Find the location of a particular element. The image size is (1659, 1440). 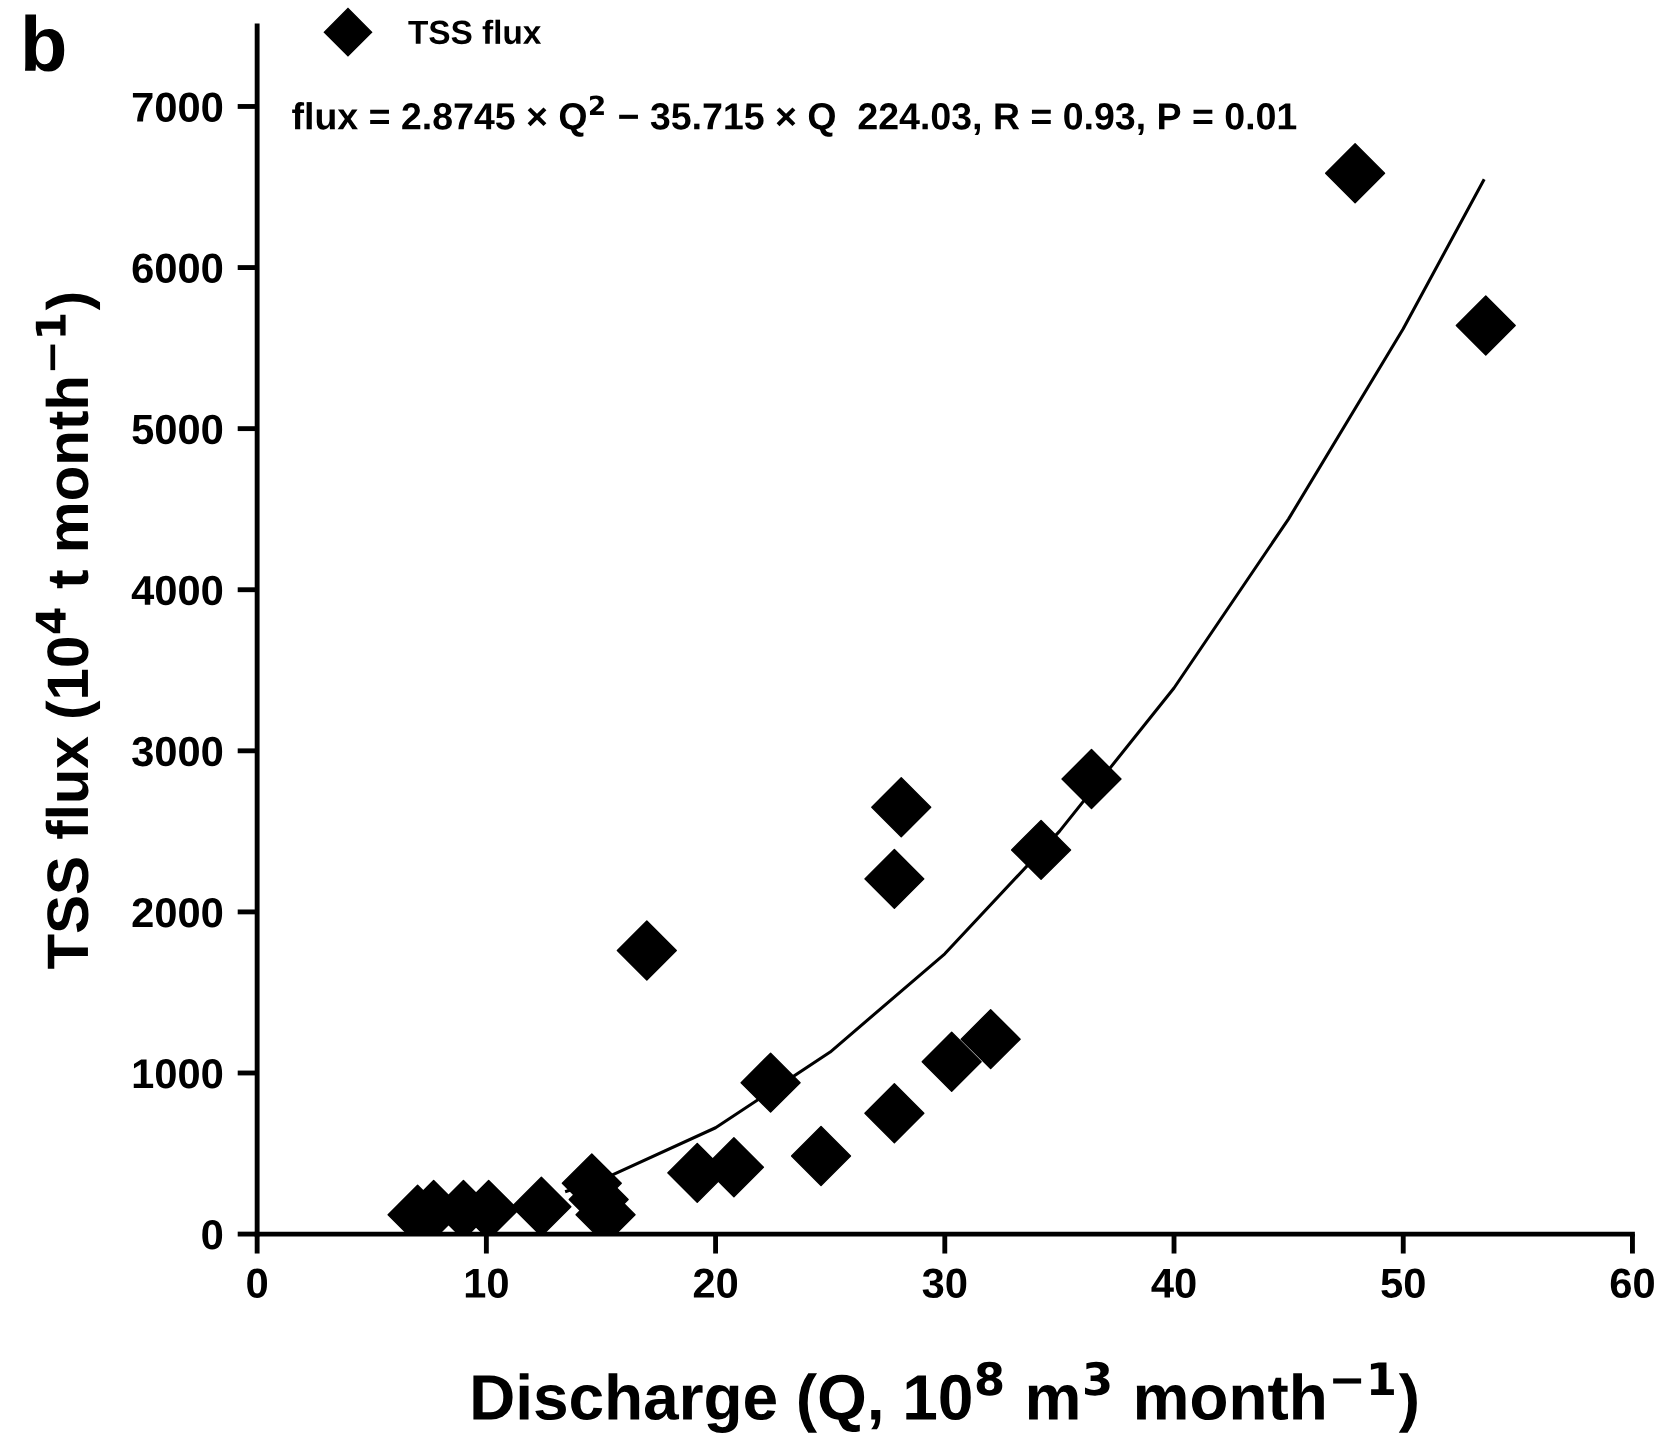

chart-title: b is located at coordinates (45, 43).